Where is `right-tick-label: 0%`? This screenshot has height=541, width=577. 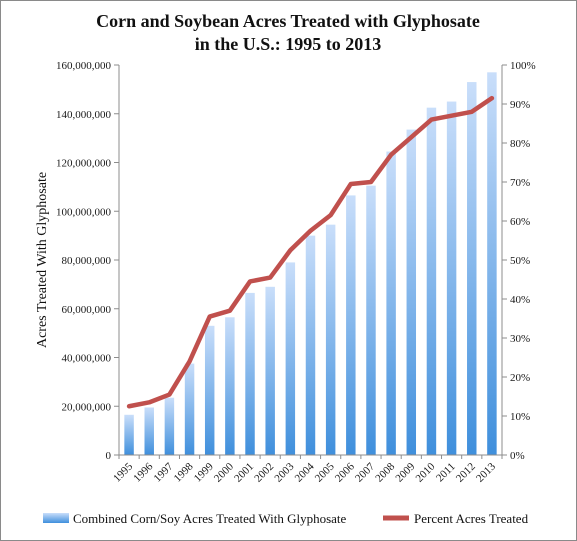 right-tick-label: 0% is located at coordinates (517, 456).